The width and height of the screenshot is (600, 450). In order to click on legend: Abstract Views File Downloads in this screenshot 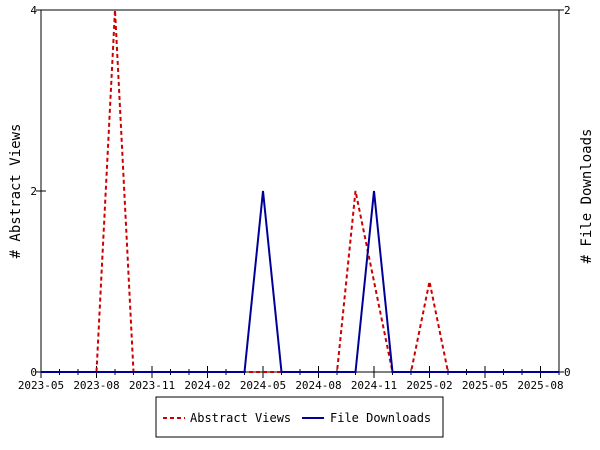, I will do `click(299, 417)`.